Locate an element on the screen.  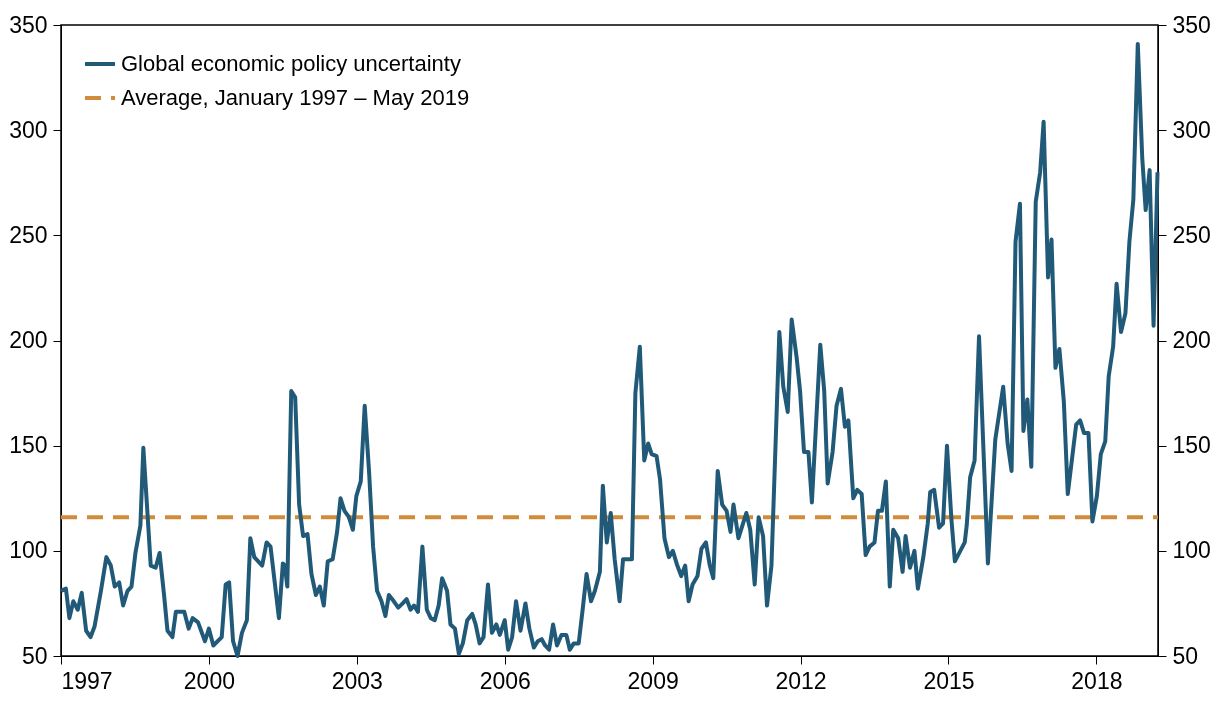
legend-label: Average, January 1997 – May 2019 is located at coordinates (295, 97).